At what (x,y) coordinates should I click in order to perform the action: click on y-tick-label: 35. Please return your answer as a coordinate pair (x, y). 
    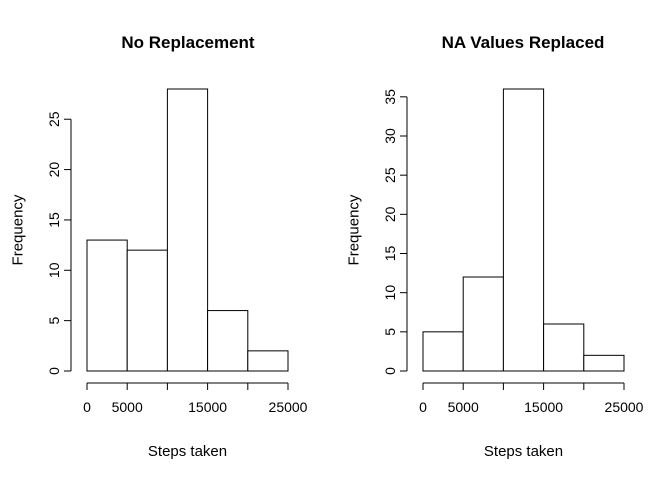
    Looking at the image, I should click on (390, 97).